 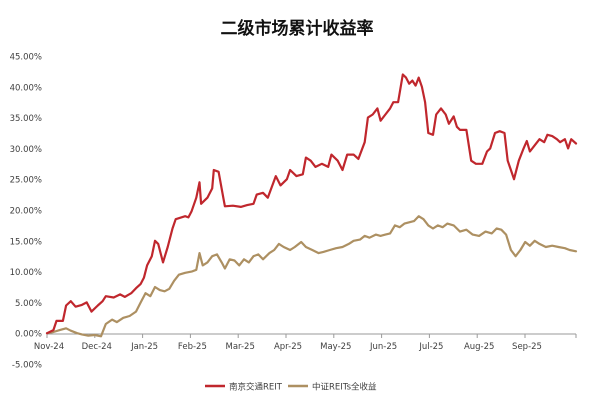 I want to click on y-tick-label: 45.00%, so click(x=26, y=58).